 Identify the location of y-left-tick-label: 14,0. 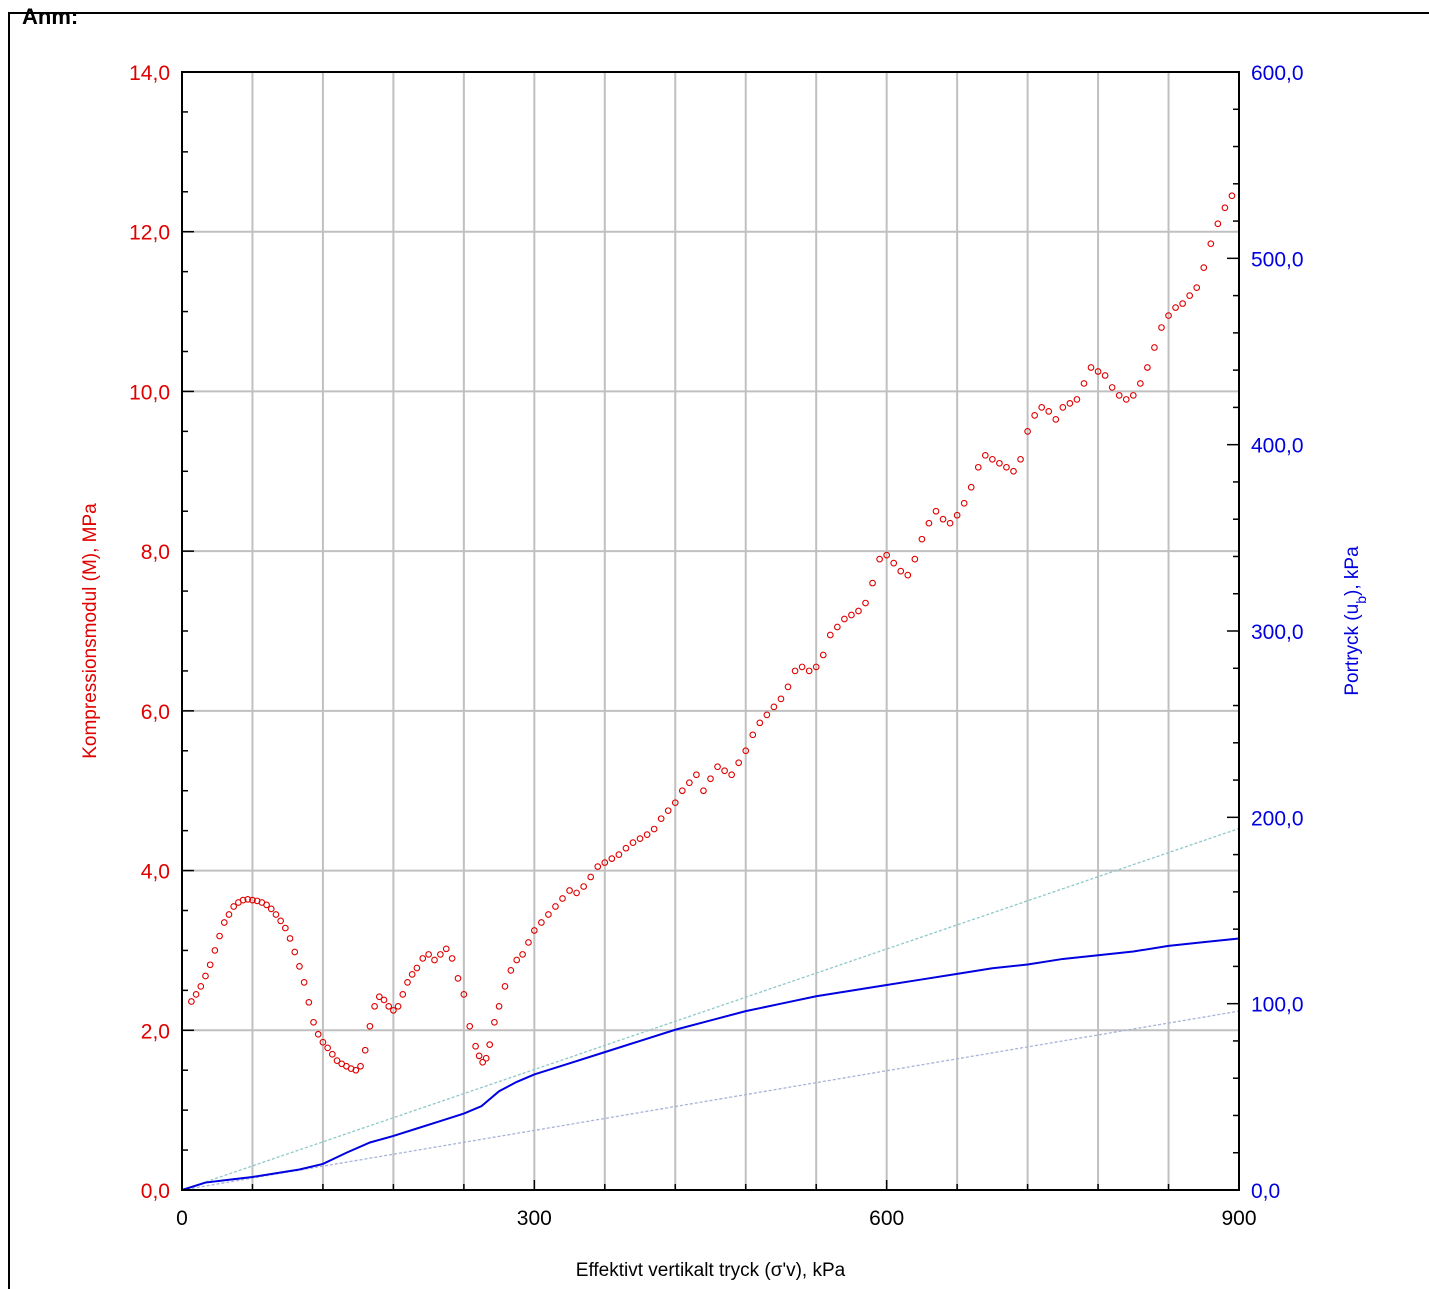
(149, 73).